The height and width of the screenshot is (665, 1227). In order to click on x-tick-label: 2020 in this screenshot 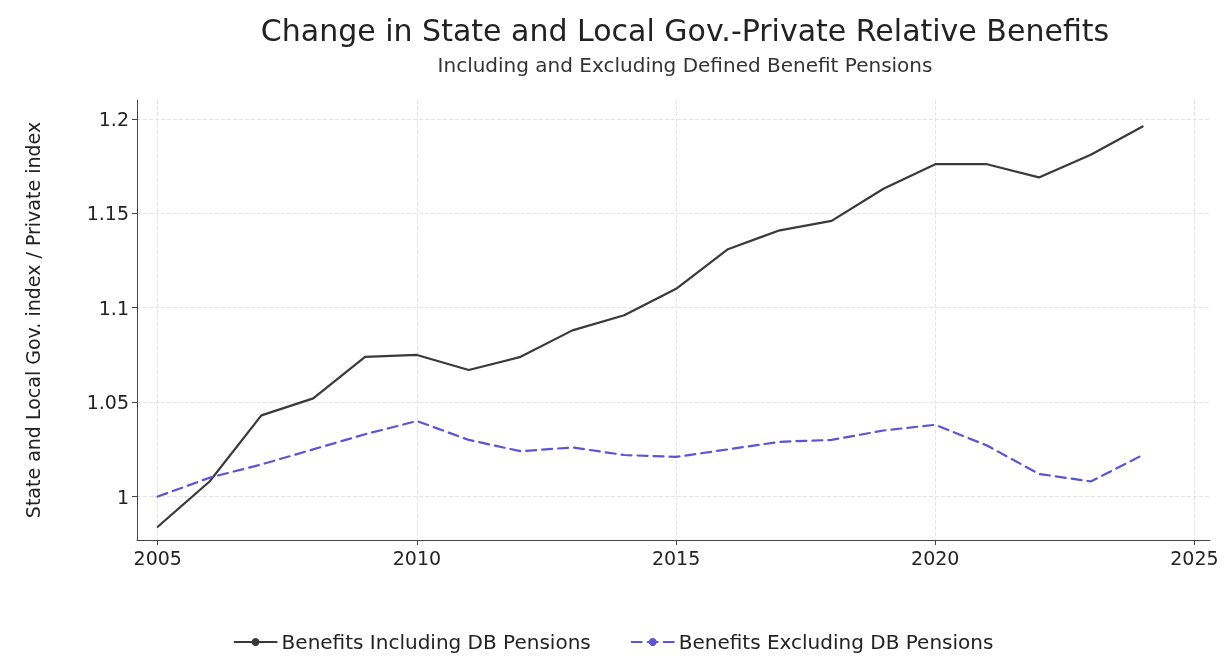, I will do `click(935, 557)`.